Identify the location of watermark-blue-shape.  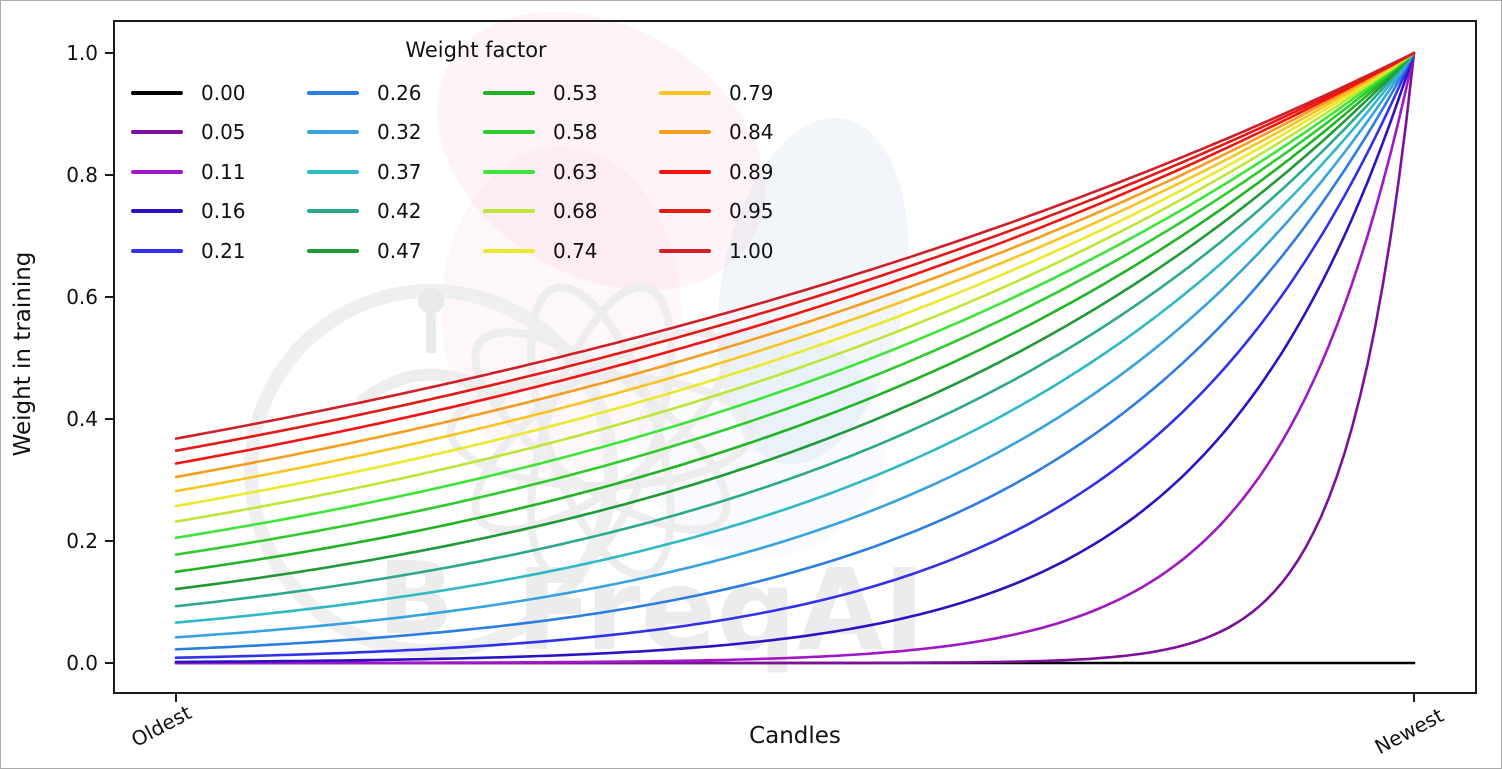
(813, 291).